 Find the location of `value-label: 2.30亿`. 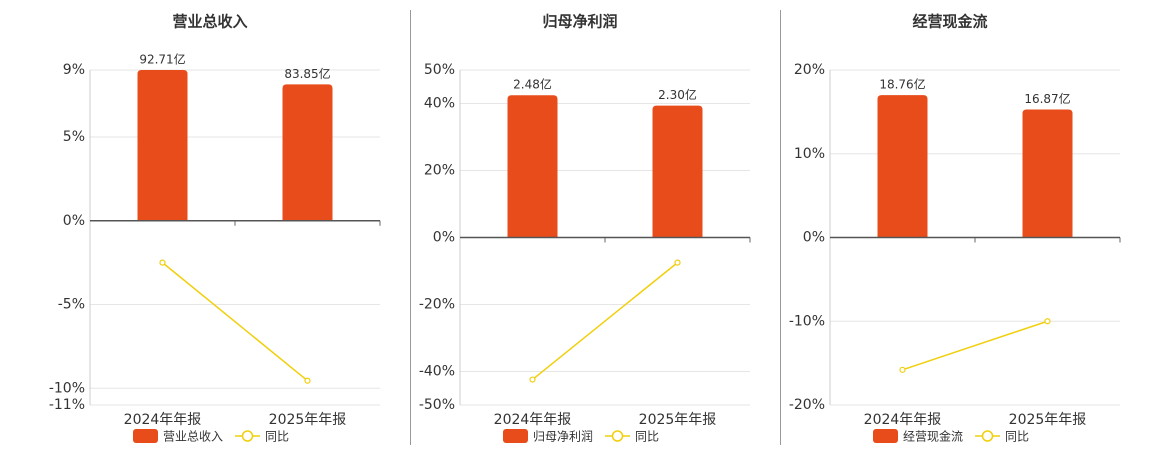

value-label: 2.30亿 is located at coordinates (677, 94).